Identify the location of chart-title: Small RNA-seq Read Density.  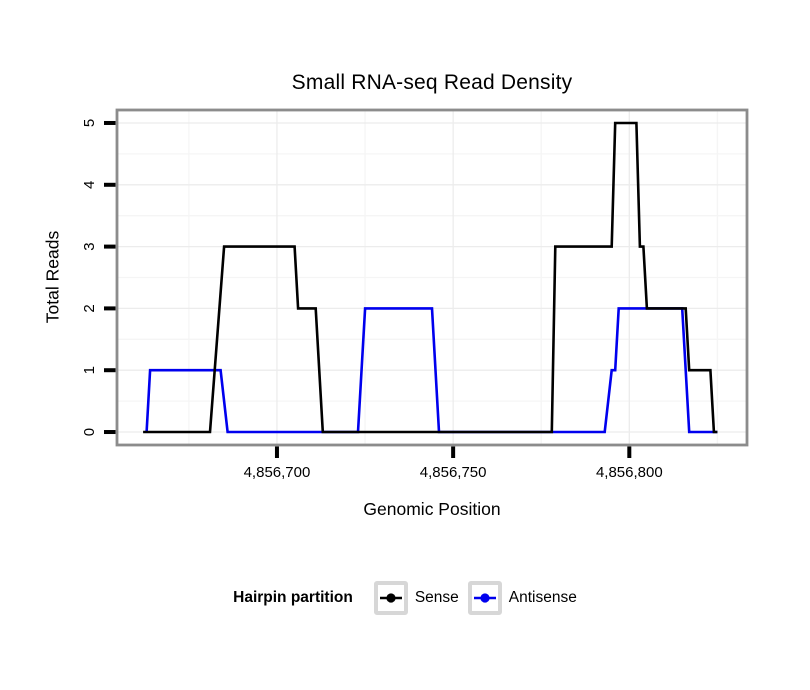
(432, 82).